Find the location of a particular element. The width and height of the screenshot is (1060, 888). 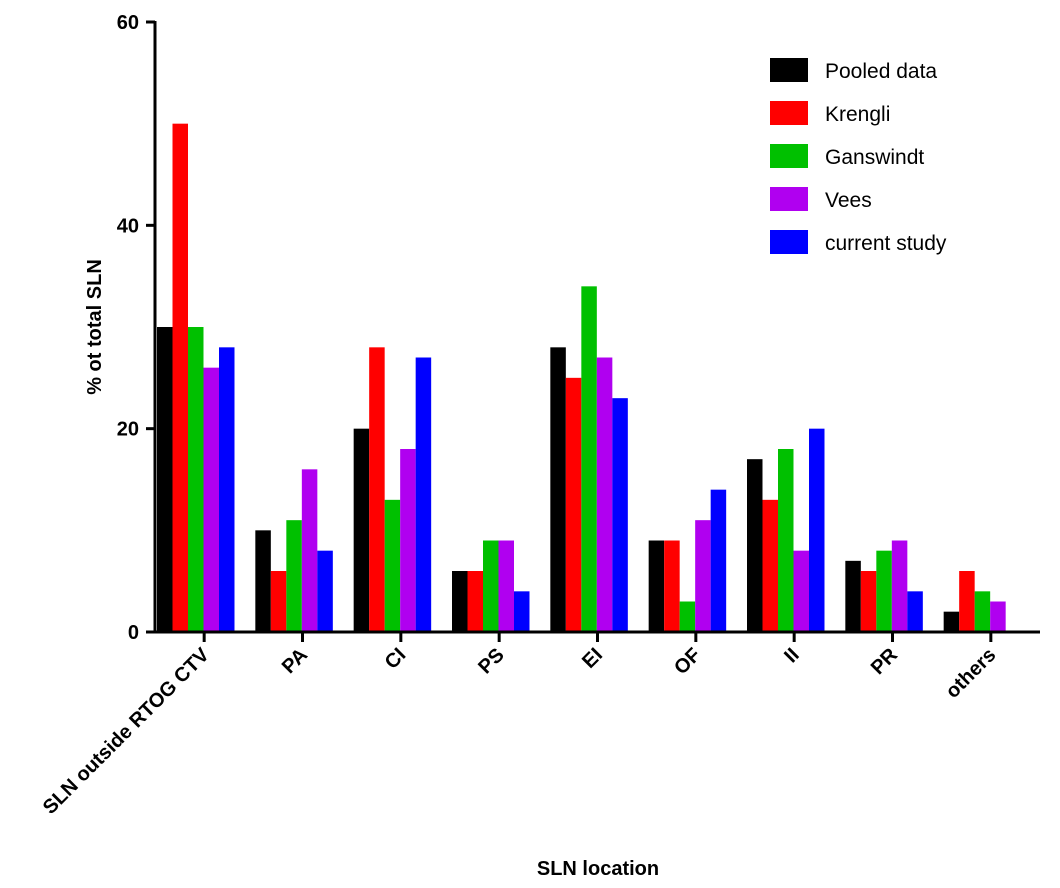

bar-vees-ii is located at coordinates (801, 591).